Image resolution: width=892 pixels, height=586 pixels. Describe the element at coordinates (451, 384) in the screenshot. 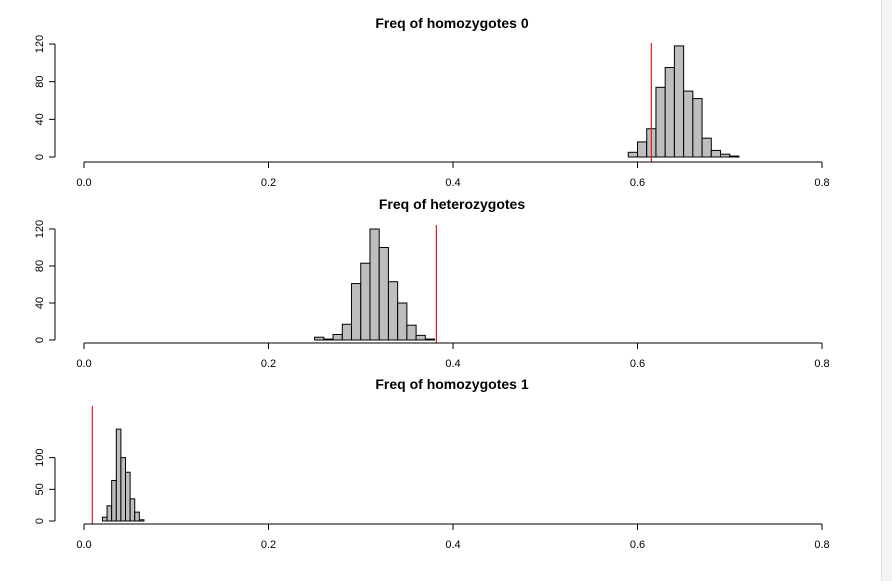

I see `chart-title: Freq of homozygotes 1` at that location.